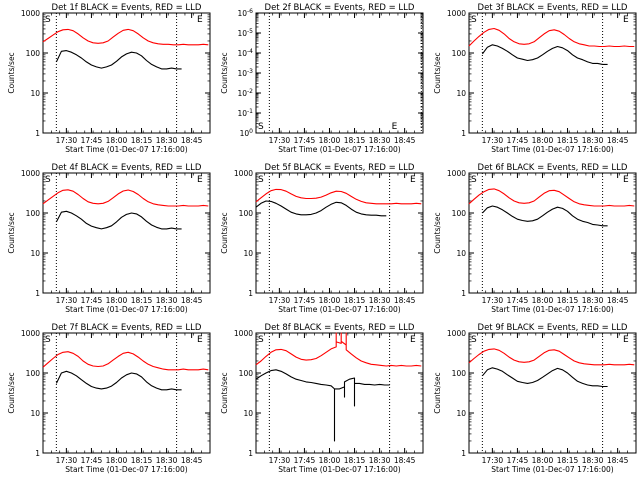 The height and width of the screenshot is (480, 640). I want to click on chart-title: Det 7f BLACK = Events, RED = LLD, so click(127, 328).